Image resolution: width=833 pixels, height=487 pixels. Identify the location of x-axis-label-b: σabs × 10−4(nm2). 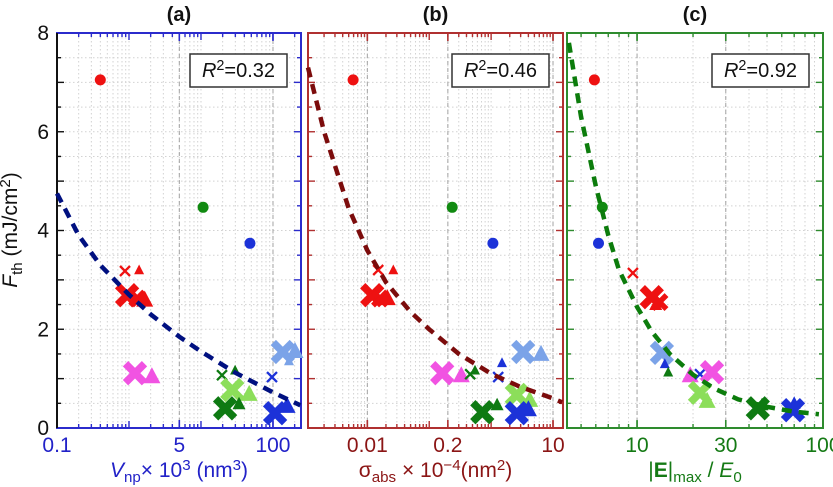
(435, 471).